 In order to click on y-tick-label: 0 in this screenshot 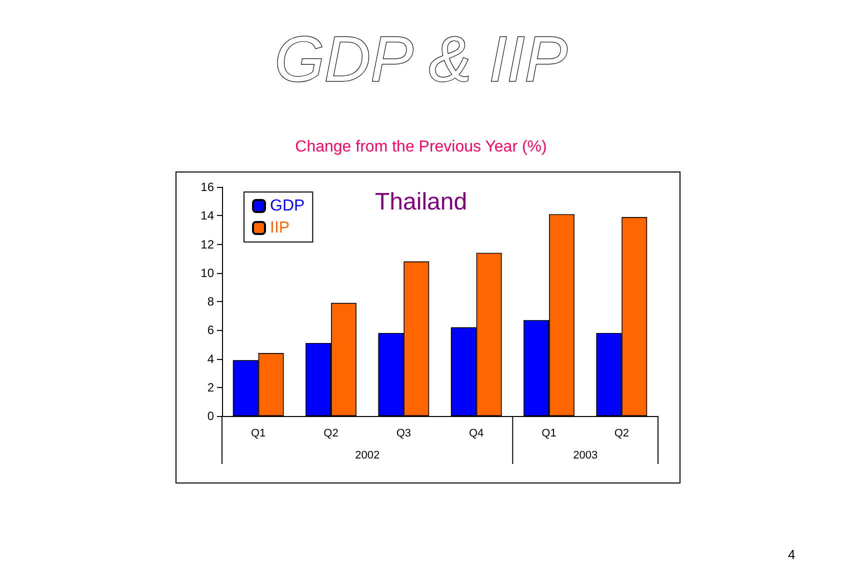, I will do `click(210, 416)`.